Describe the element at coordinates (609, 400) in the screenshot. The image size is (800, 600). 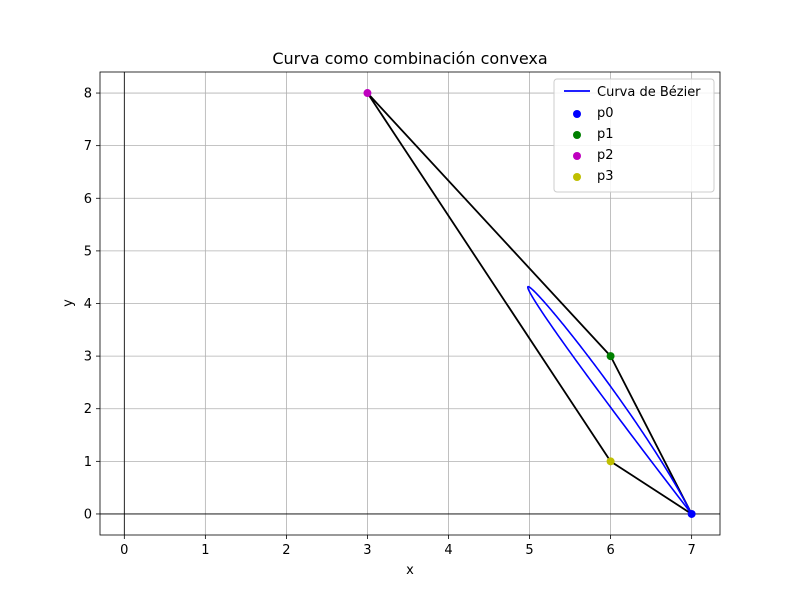
I see `bezier-curve` at that location.